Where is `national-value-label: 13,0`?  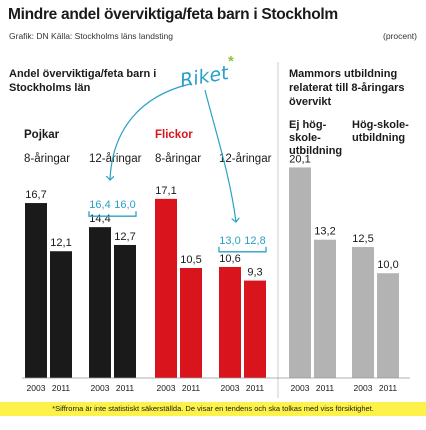
national-value-label: 13,0 is located at coordinates (229, 241).